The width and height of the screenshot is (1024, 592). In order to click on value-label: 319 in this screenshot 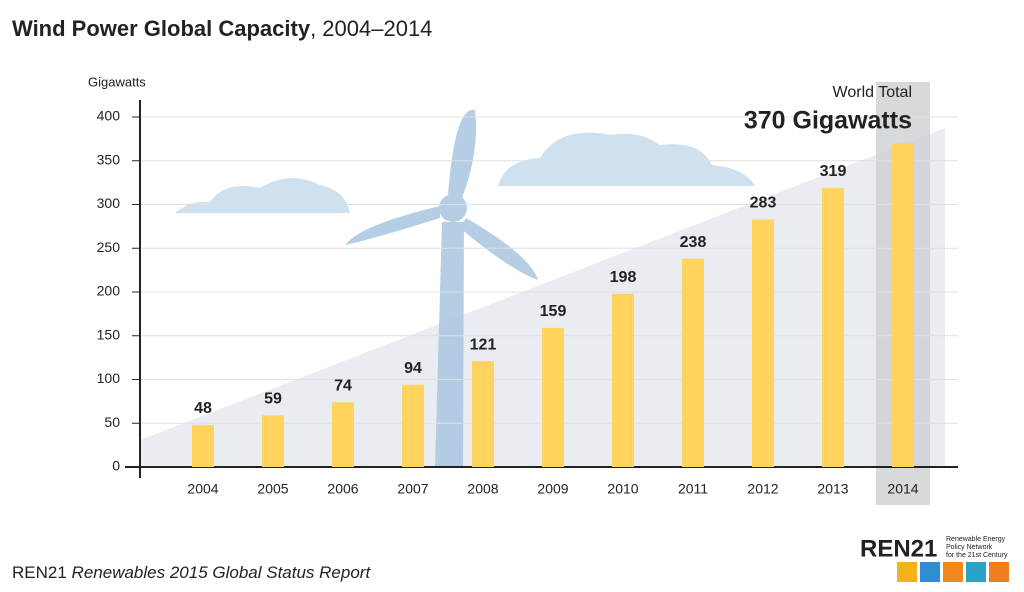, I will do `click(833, 171)`.